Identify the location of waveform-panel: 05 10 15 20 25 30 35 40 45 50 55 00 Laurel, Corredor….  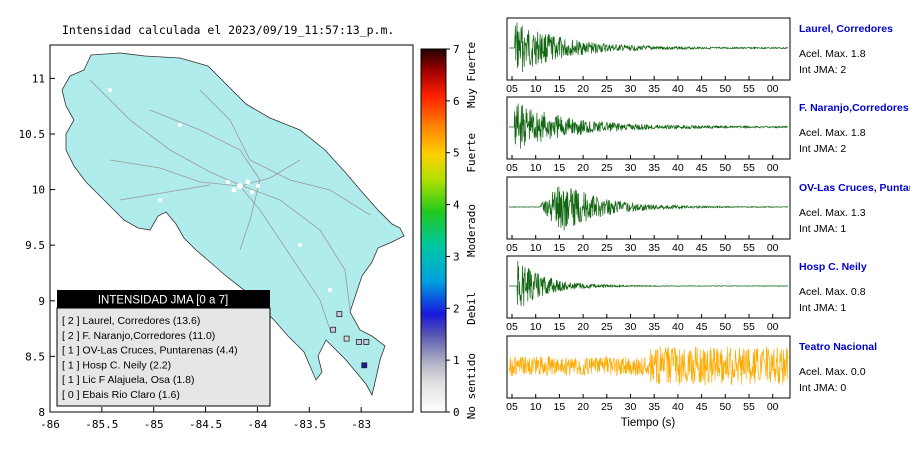
(699, 56).